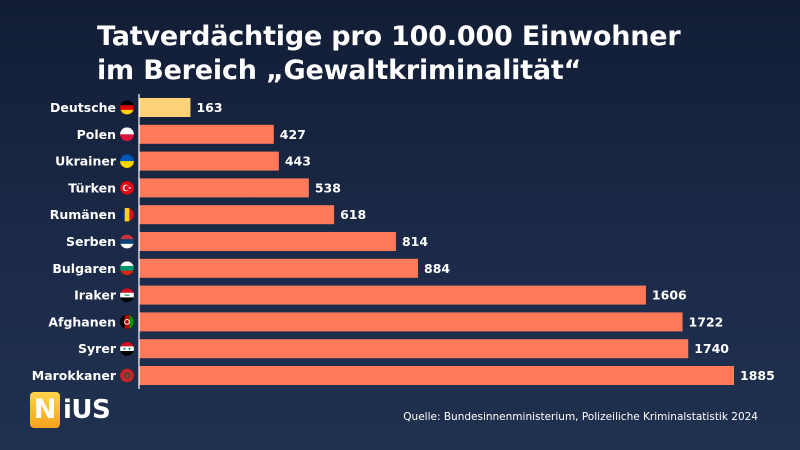 Image resolution: width=800 pixels, height=450 pixels. I want to click on value-label: 814, so click(415, 241).